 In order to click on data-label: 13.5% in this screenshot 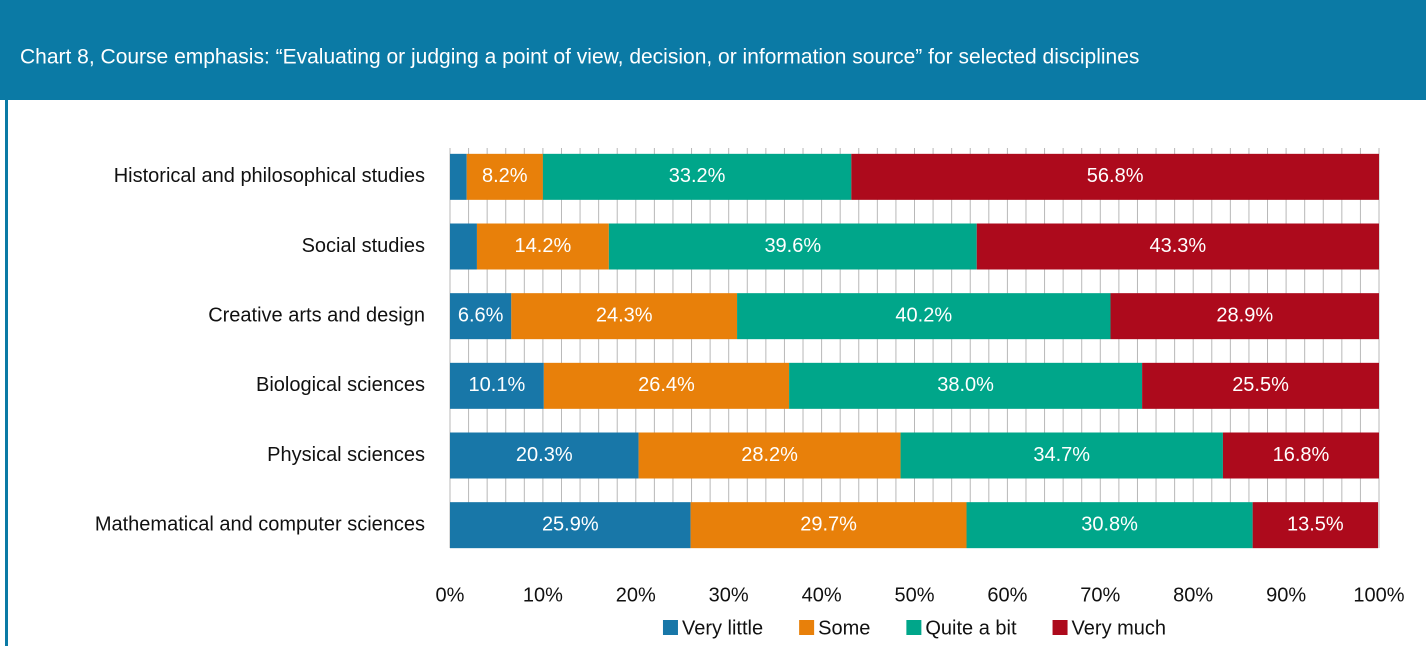, I will do `click(1315, 524)`.